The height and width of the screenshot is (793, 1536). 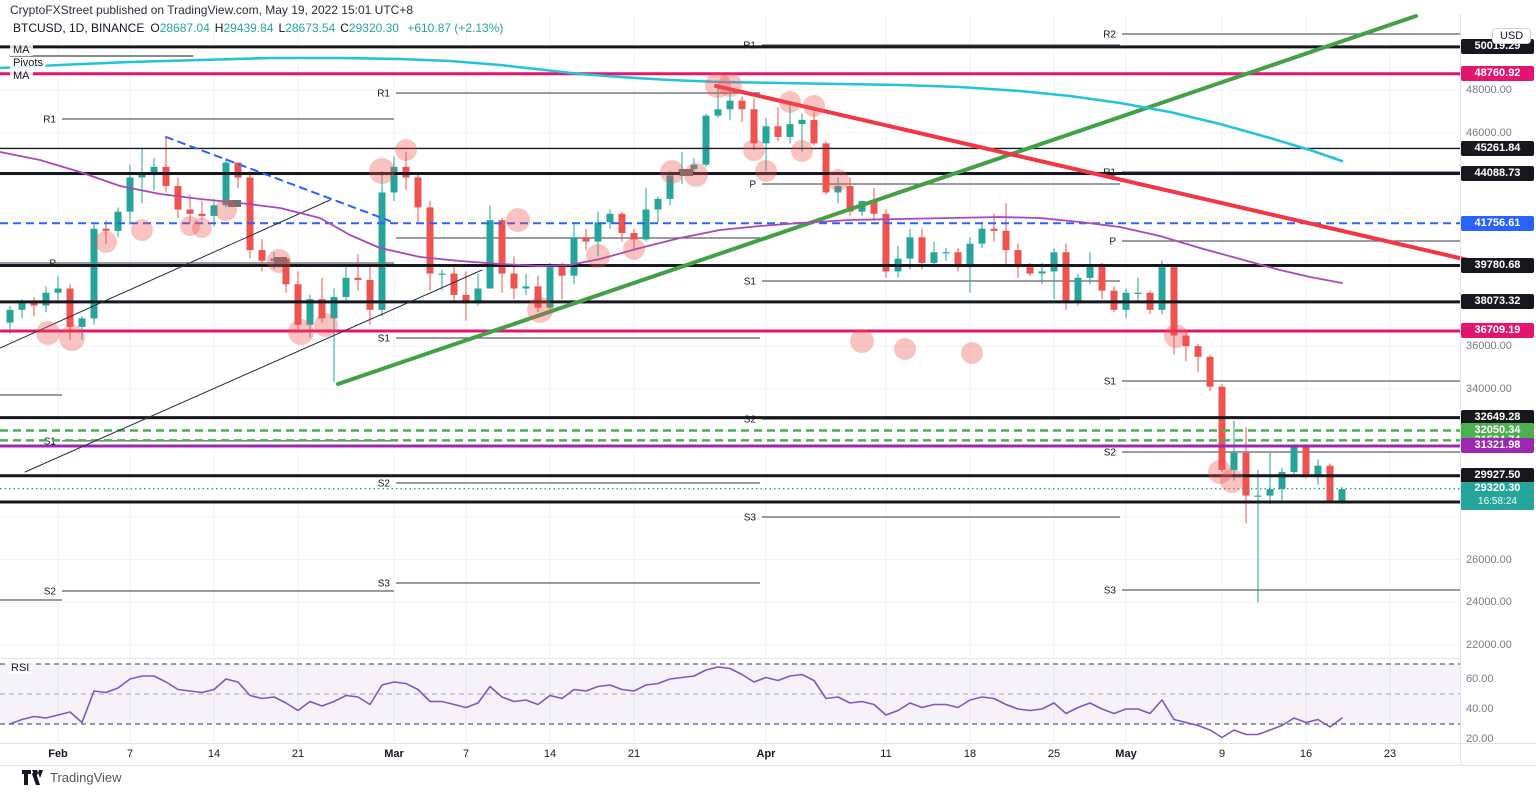 I want to click on indicator-label-rsi: RSI, so click(x=20, y=668).